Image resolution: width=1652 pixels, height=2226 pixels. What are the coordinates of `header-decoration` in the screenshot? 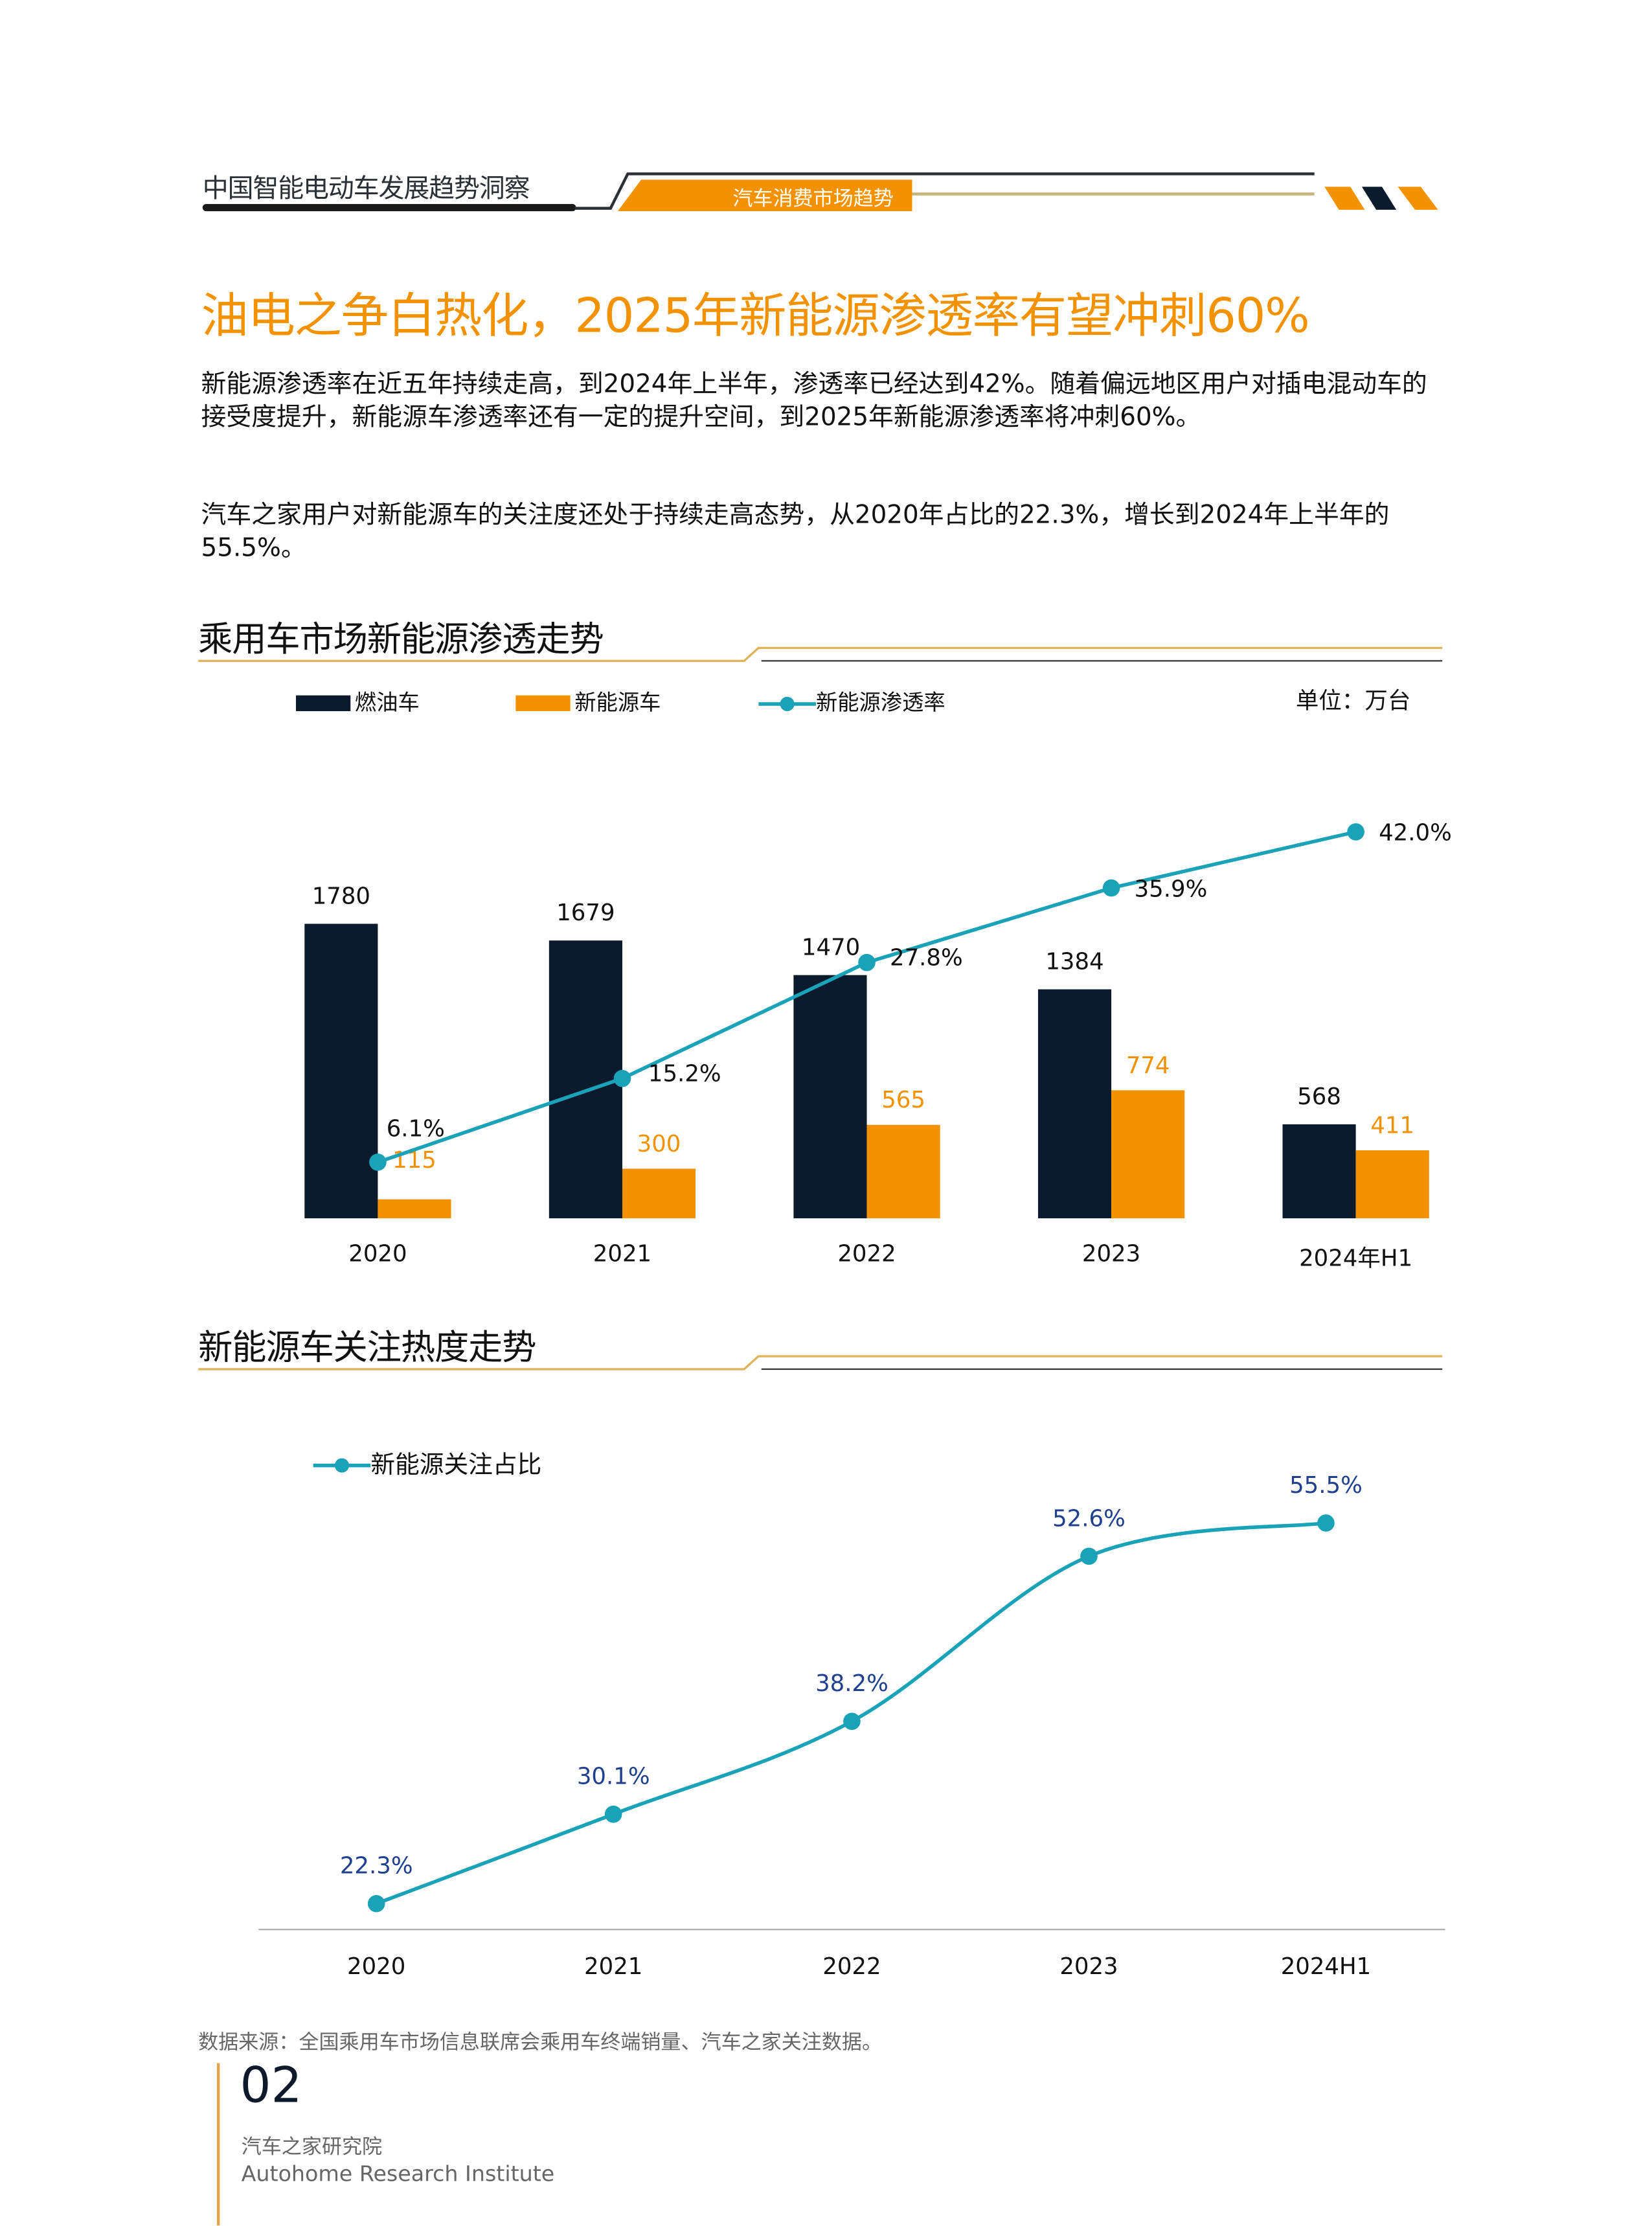 It's located at (1006, 191).